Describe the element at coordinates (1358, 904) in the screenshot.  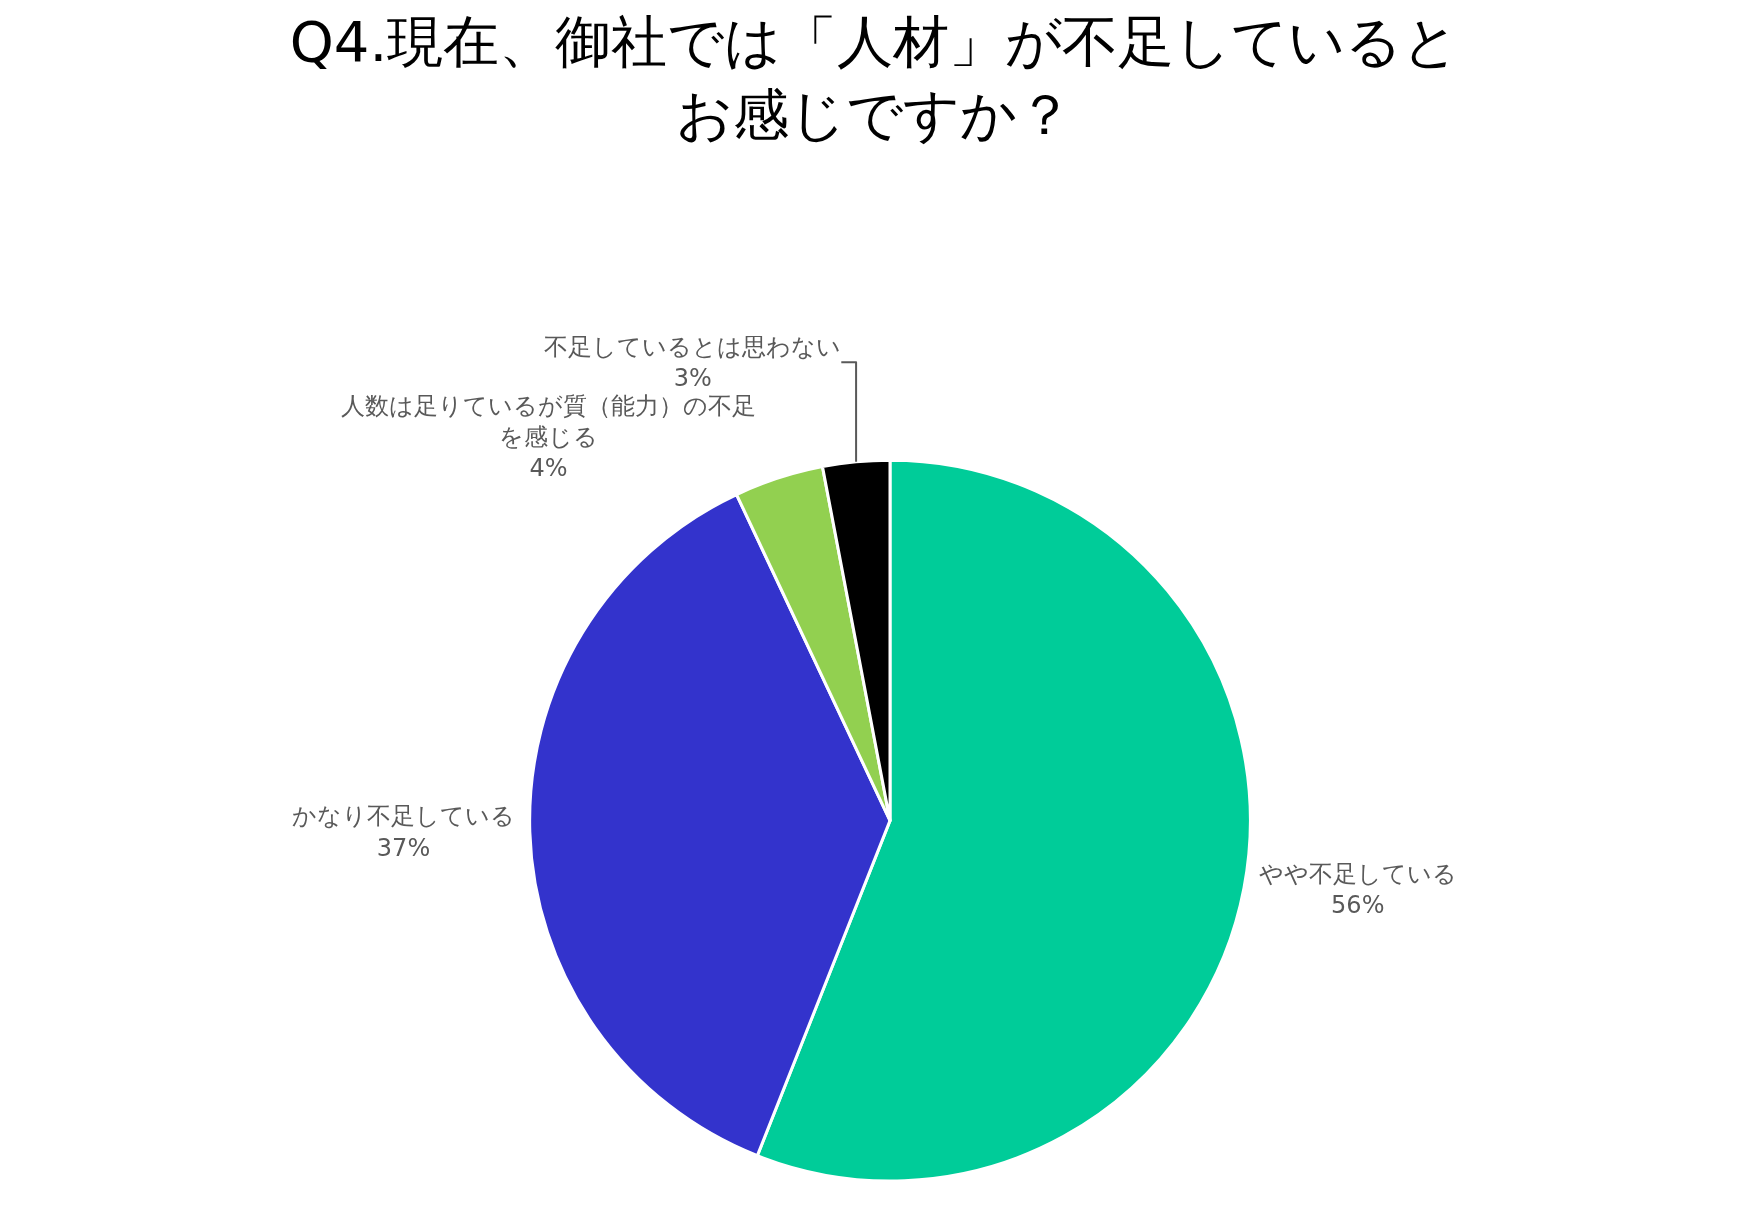
I see `data-label: 56%` at that location.